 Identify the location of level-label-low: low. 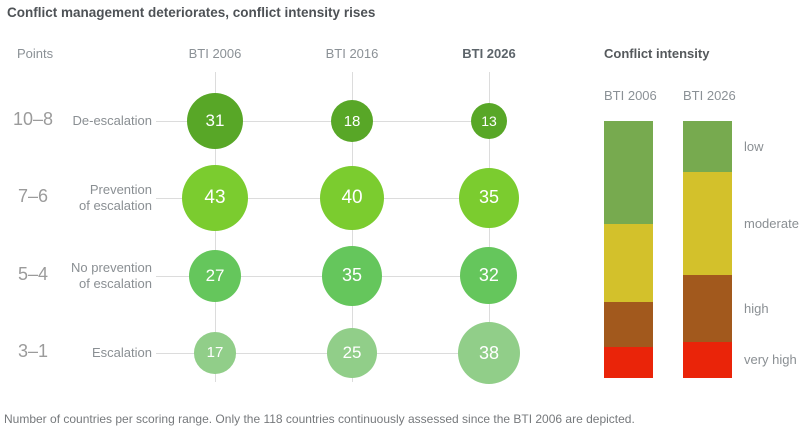
(754, 146).